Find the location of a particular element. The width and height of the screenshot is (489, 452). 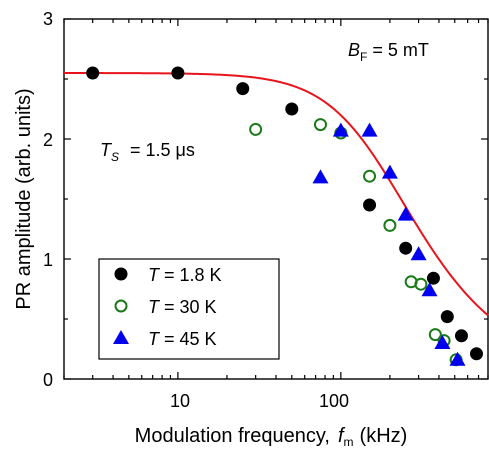

y-tick-label-3: 3 is located at coordinates (48, 19).